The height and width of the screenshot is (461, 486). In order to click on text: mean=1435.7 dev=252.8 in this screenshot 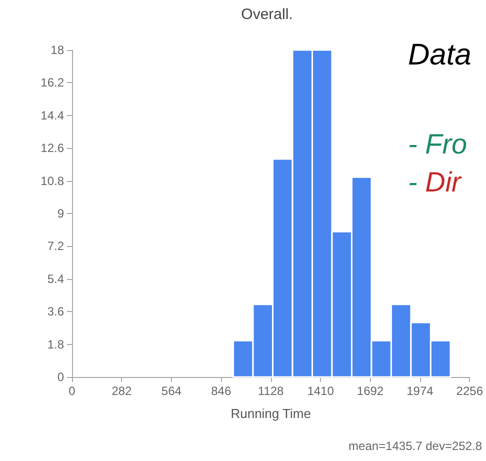, I will do `click(415, 446)`.